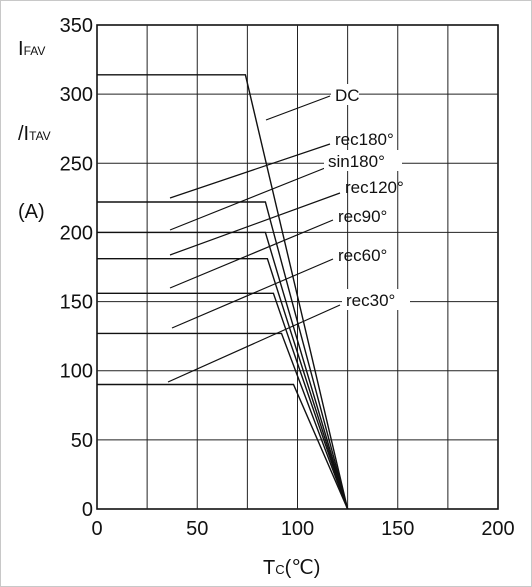  What do you see at coordinates (297, 529) in the screenshot?
I see `x-tick-label: 100` at bounding box center [297, 529].